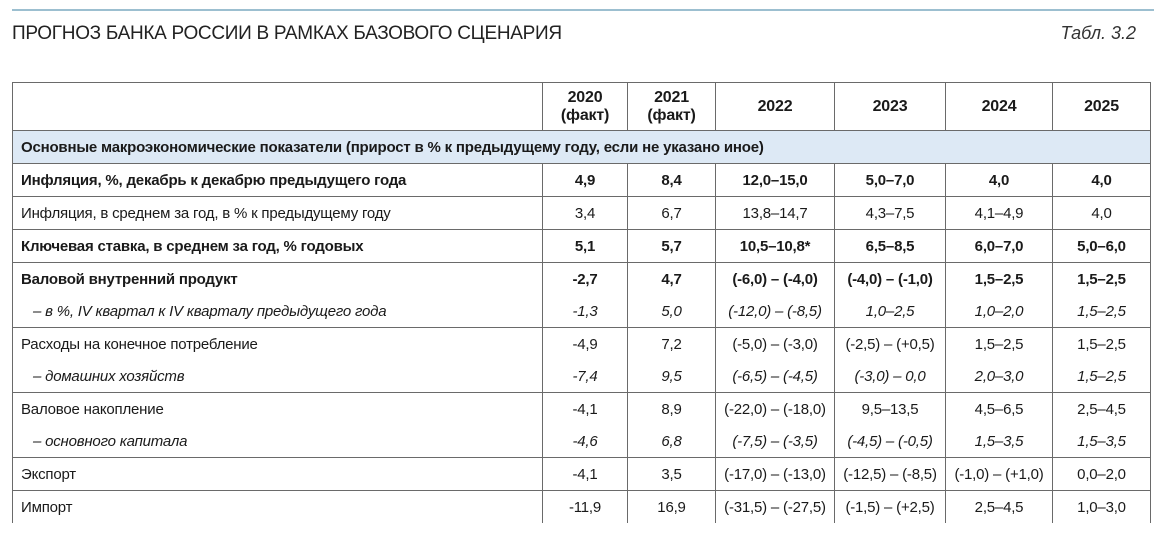  I want to click on cell-2021: 5,0, so click(671, 311).